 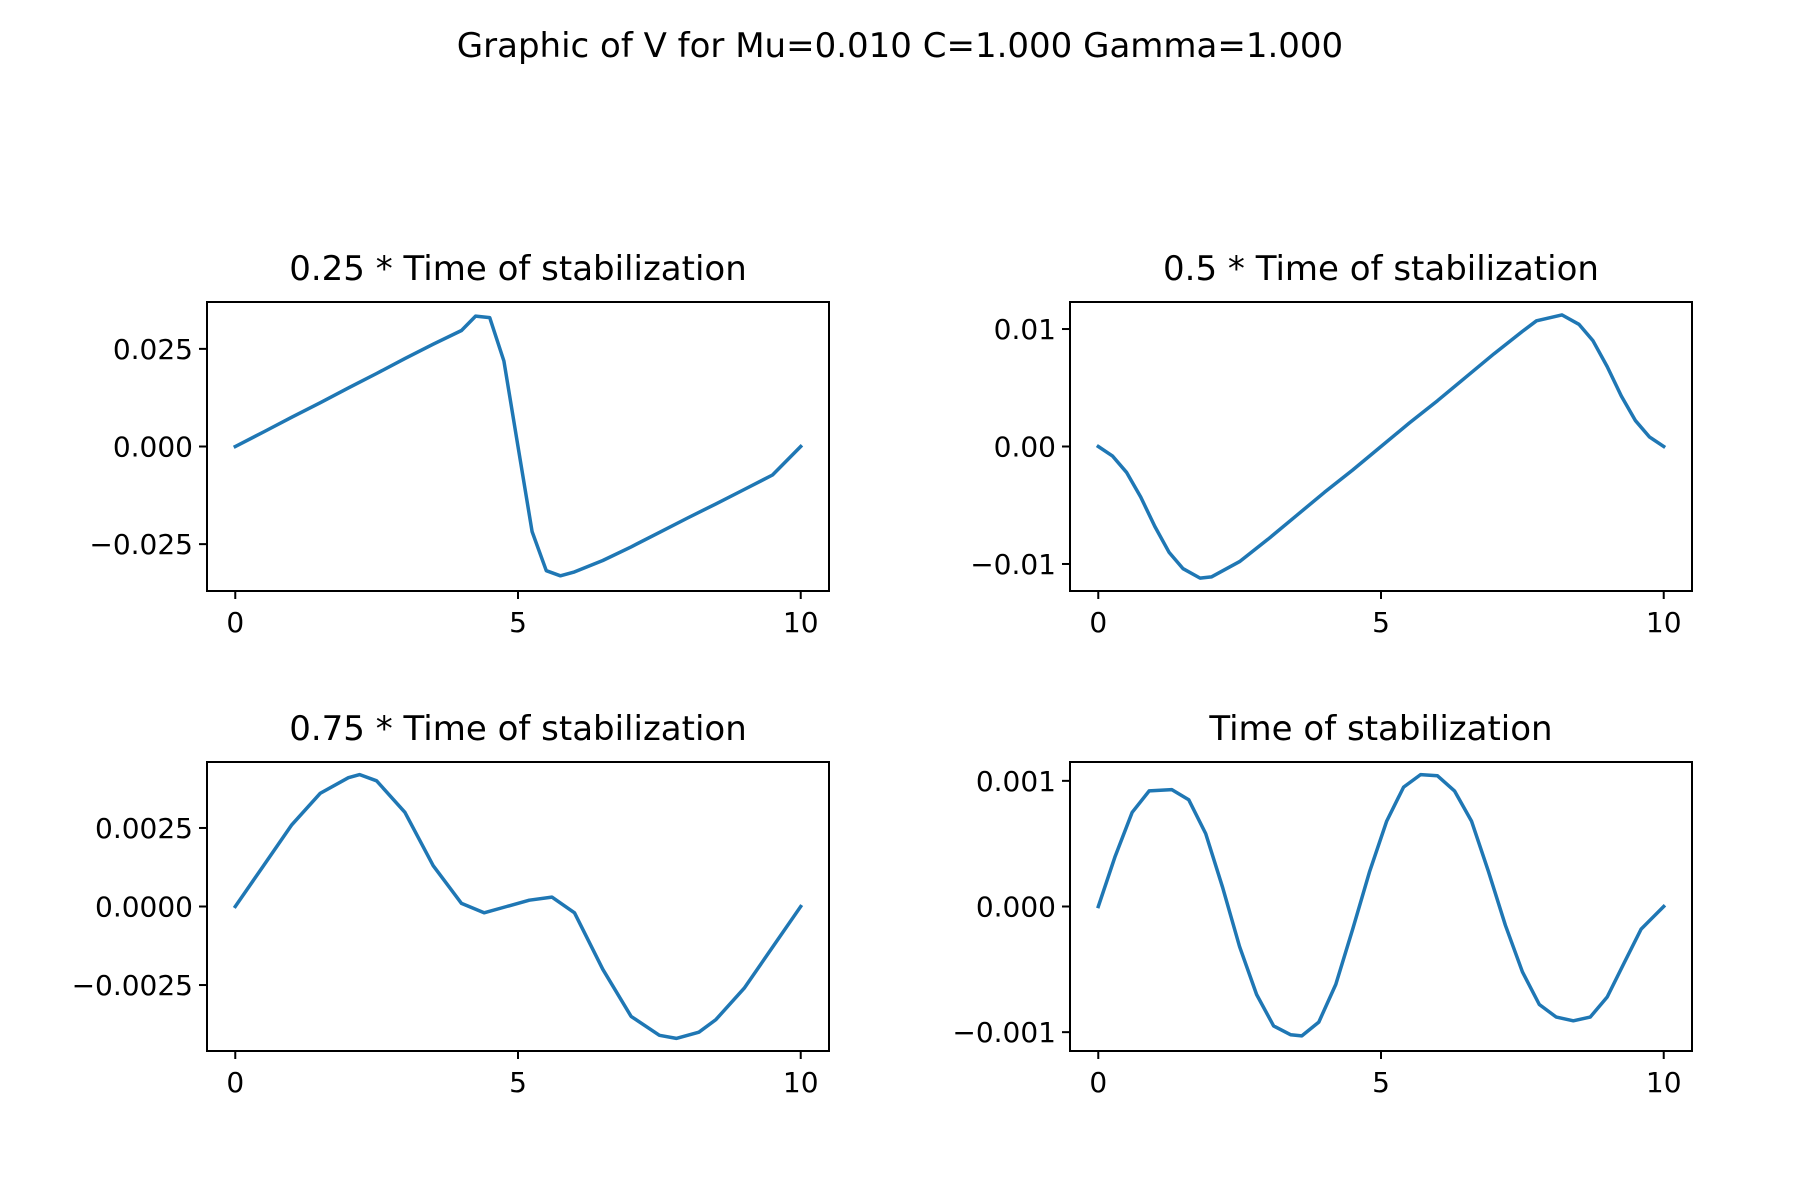 What do you see at coordinates (1004, 1032) in the screenshot?
I see `subplot-4-ytick-label-0: −0.001` at bounding box center [1004, 1032].